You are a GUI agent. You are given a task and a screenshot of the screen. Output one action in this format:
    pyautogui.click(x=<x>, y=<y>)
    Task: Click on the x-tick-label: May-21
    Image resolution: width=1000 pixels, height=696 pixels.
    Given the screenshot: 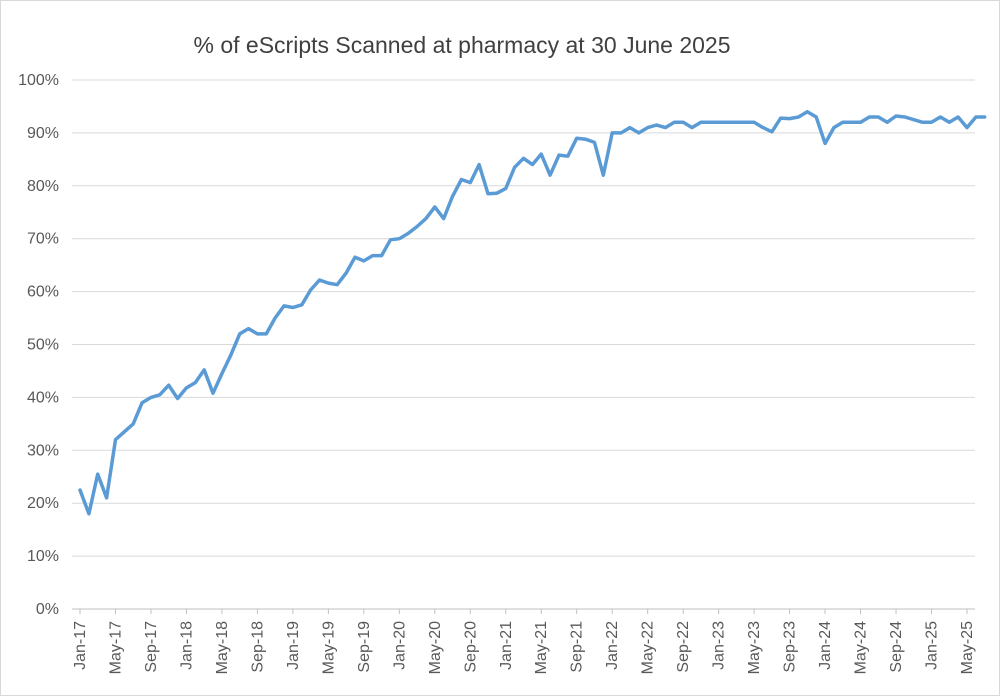 What is the action you would take?
    pyautogui.click(x=541, y=647)
    